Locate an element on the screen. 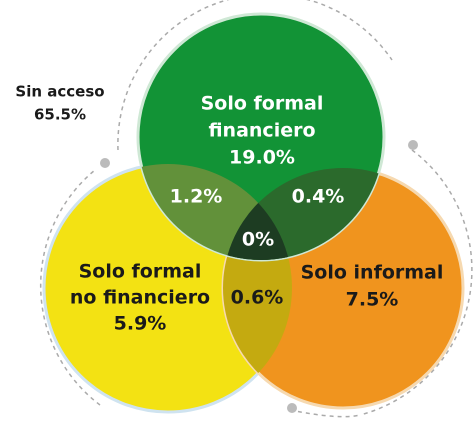 The height and width of the screenshot is (422, 476). region-label: no financiero is located at coordinates (140, 298).